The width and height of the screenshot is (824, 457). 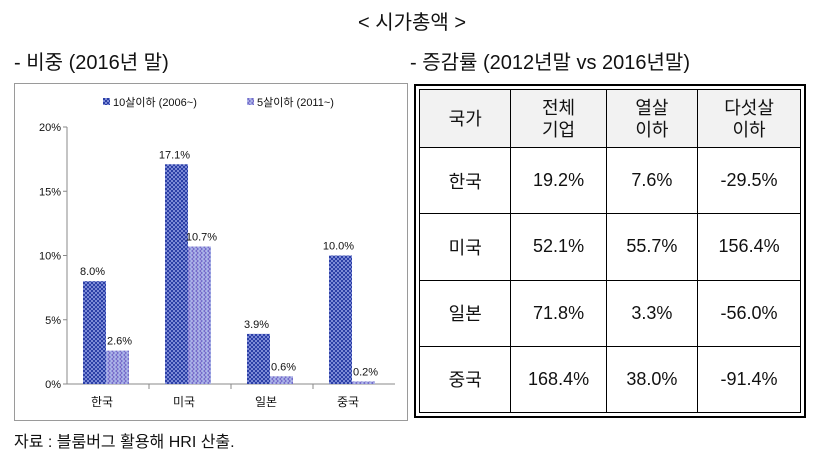 What do you see at coordinates (174, 155) in the screenshot?
I see `data-label: 17.1%` at bounding box center [174, 155].